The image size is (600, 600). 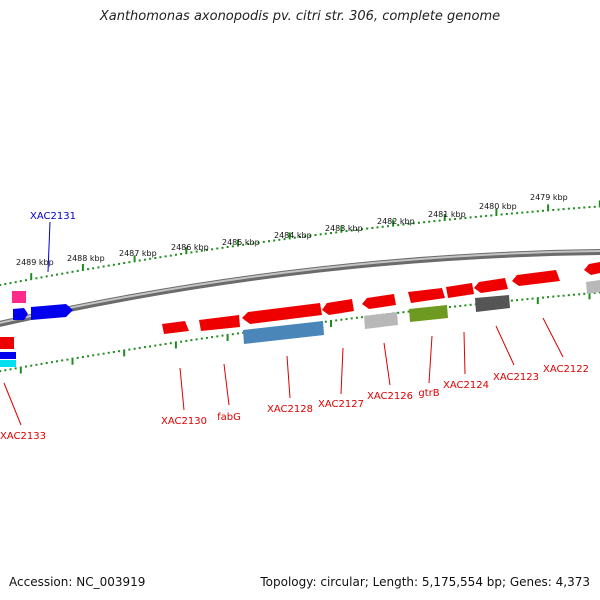 What do you see at coordinates (184, 421) in the screenshot?
I see `gene-label-xac2130: XAC2130` at bounding box center [184, 421].